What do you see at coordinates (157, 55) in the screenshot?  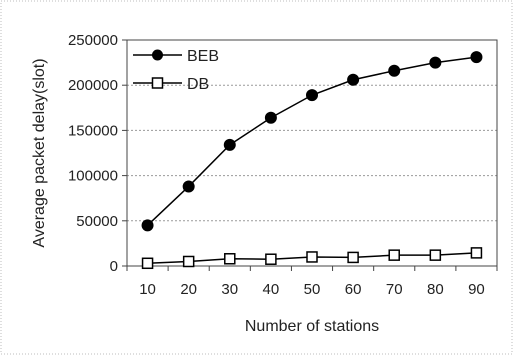 I see `legend-marker-beb` at bounding box center [157, 55].